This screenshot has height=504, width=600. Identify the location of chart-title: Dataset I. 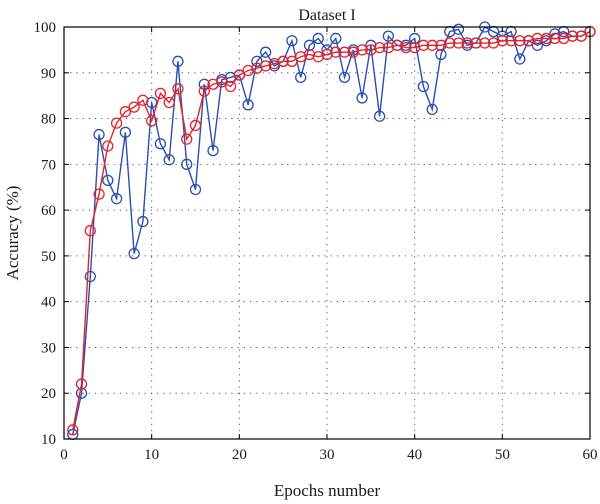
(326, 15).